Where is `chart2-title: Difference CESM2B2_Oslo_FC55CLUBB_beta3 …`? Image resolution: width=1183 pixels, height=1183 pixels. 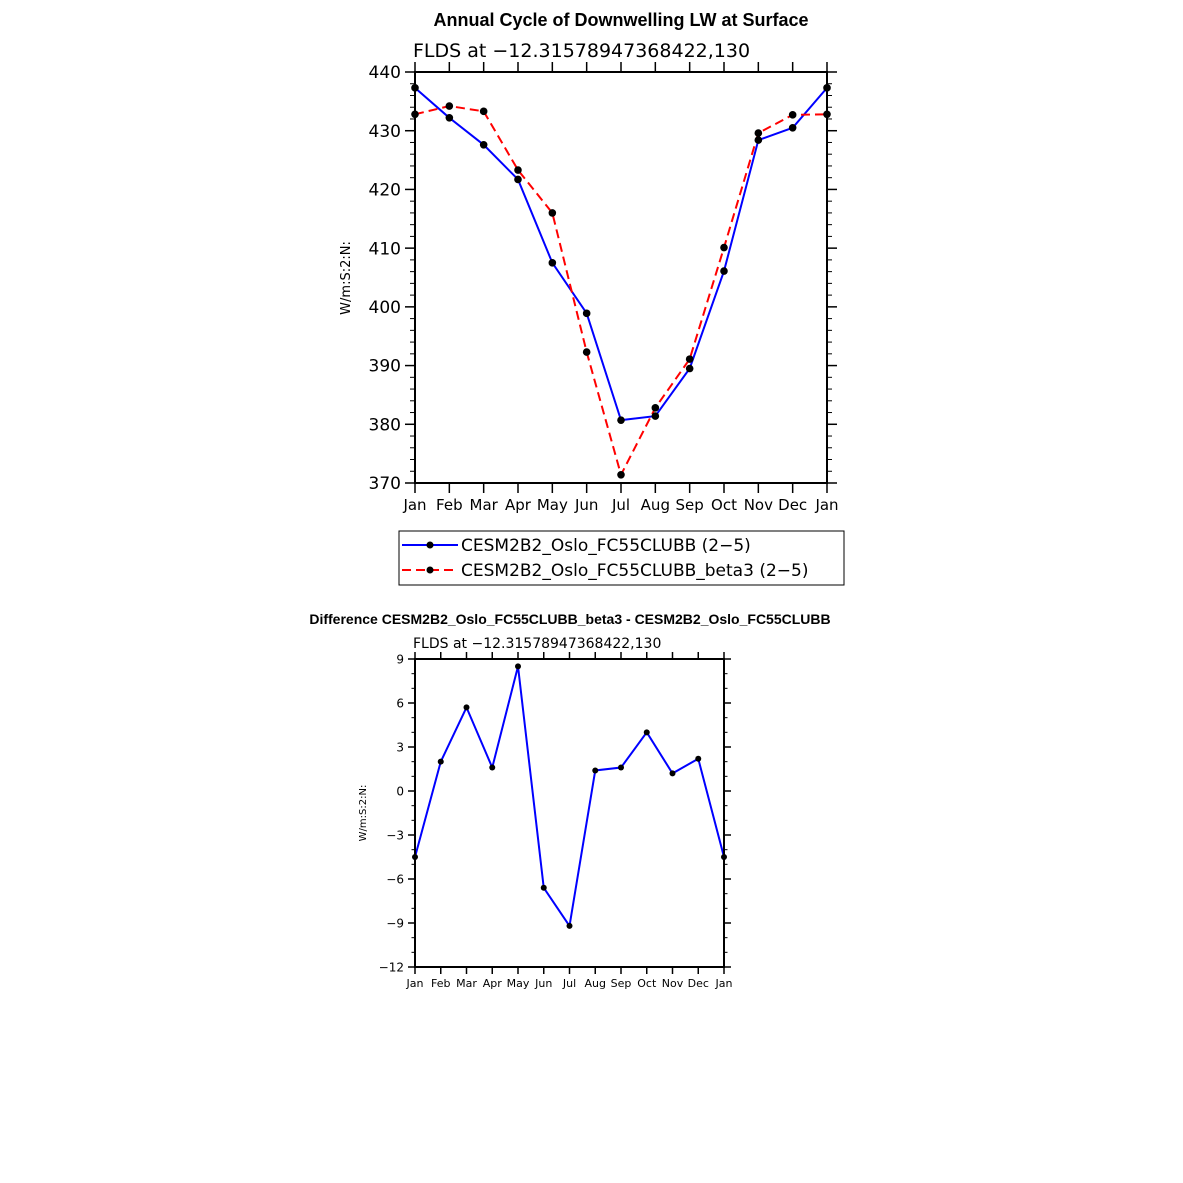 chart2-title: Difference CESM2B2_Oslo_FC55CLUBB_beta3 … is located at coordinates (569, 619).